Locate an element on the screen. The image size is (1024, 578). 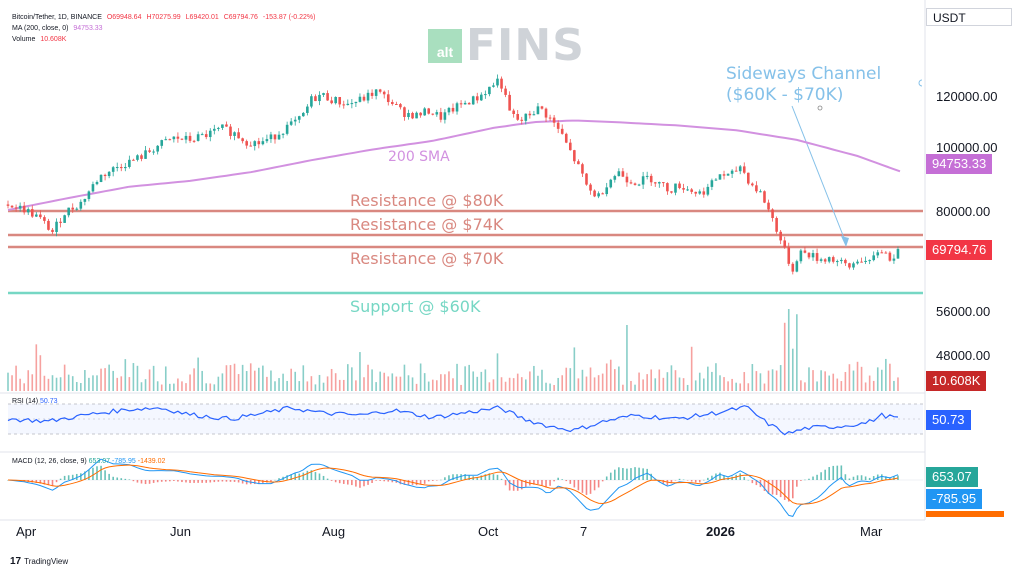
resistance-80-label: Resistance @ $80K is located at coordinates (427, 200).